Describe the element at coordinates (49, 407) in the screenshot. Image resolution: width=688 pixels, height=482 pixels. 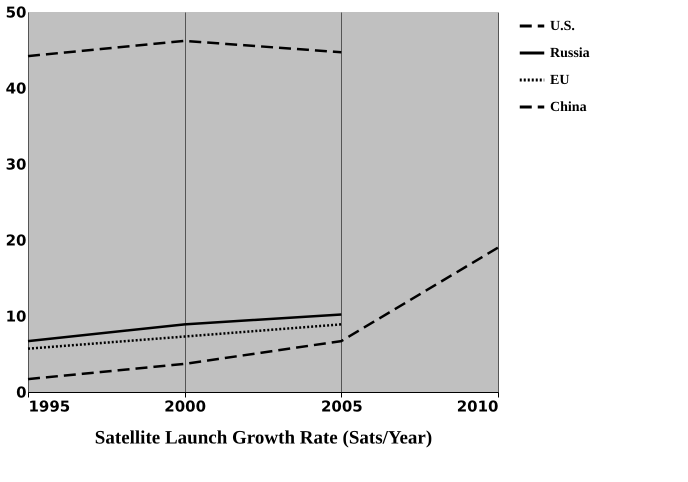
I see `x-tick-label: 1995` at that location.